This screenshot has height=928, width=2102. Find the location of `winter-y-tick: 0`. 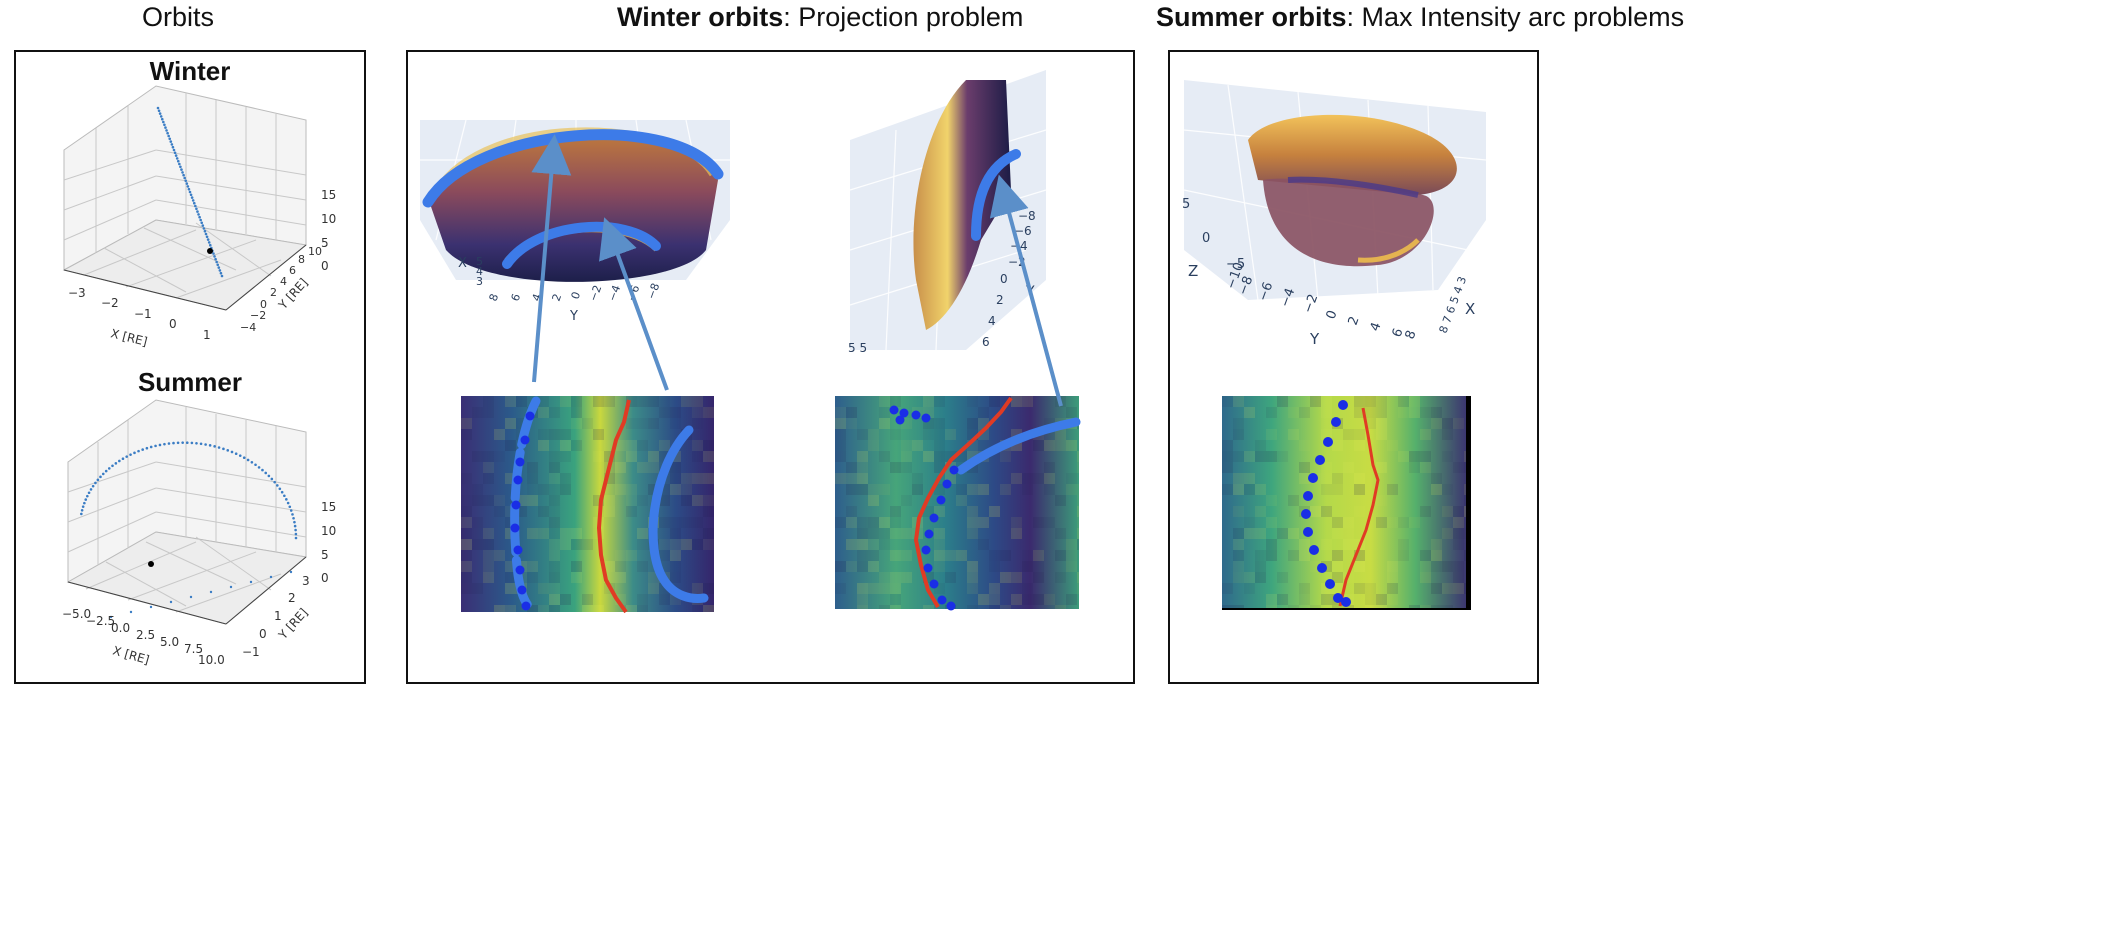

winter-y-tick: 0 is located at coordinates (263, 304).